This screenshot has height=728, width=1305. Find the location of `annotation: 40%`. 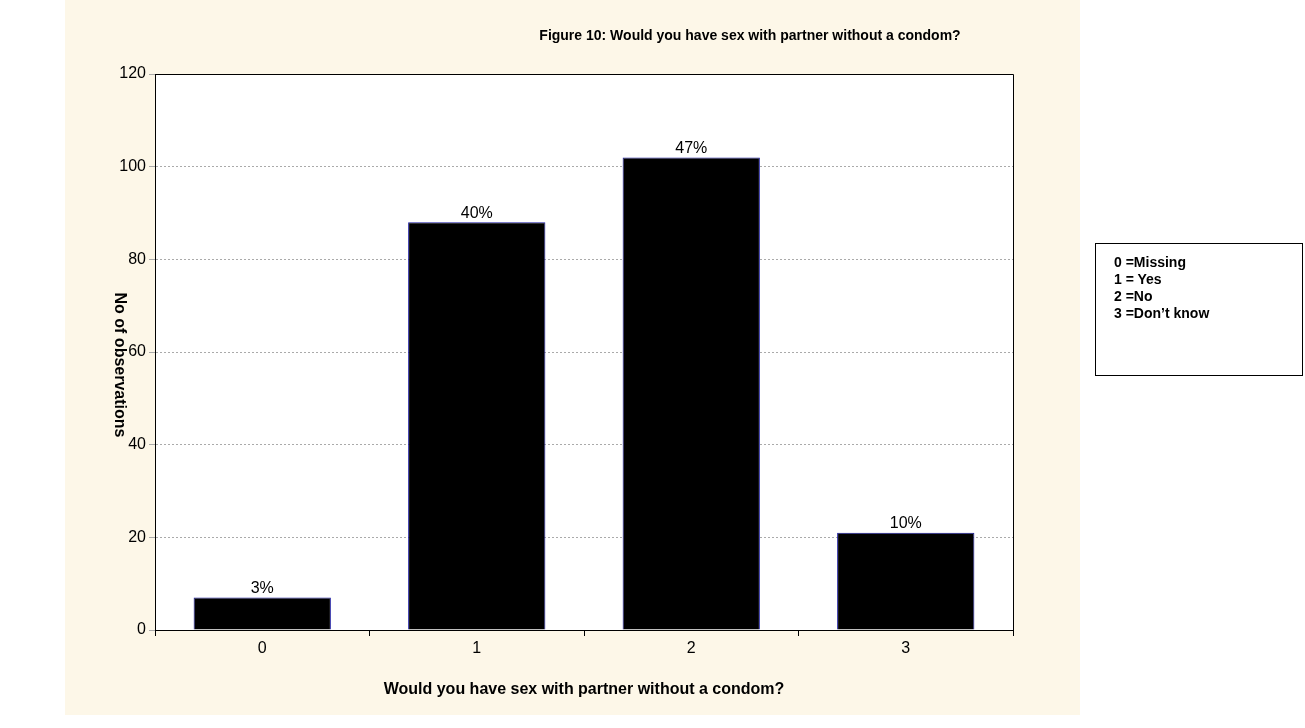

annotation: 40% is located at coordinates (476, 212).